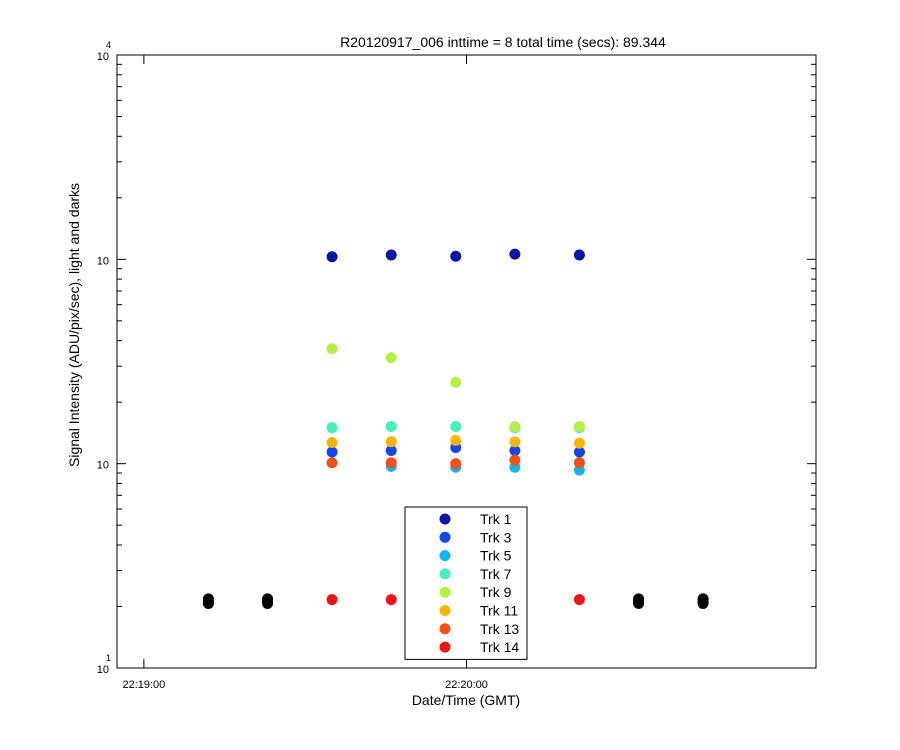  Describe the element at coordinates (496, 574) in the screenshot. I see `legend-label: Trk 7` at that location.